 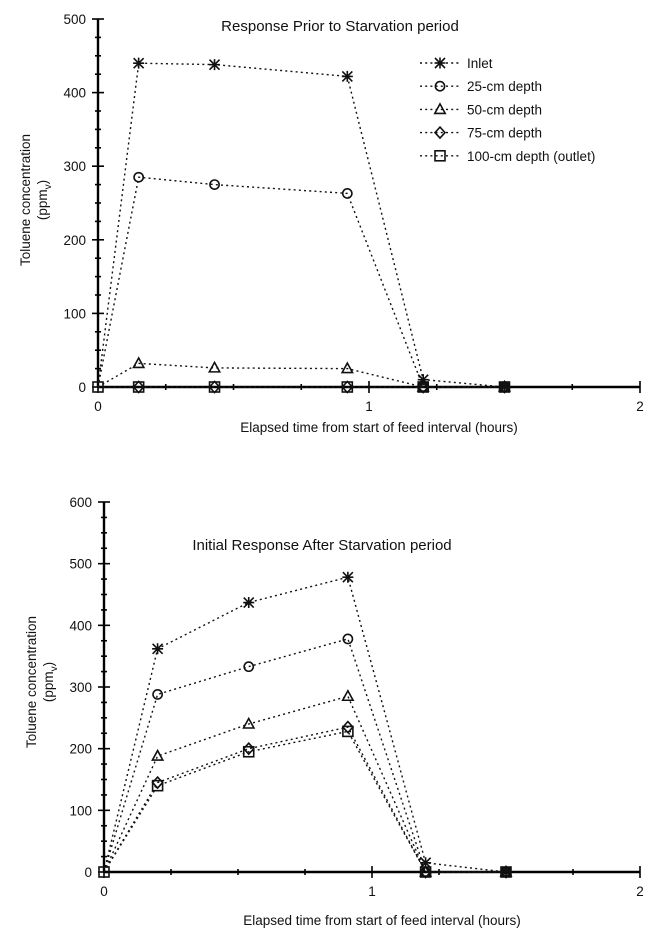 I want to click on legend-label: 75-cm depth, so click(x=504, y=133).